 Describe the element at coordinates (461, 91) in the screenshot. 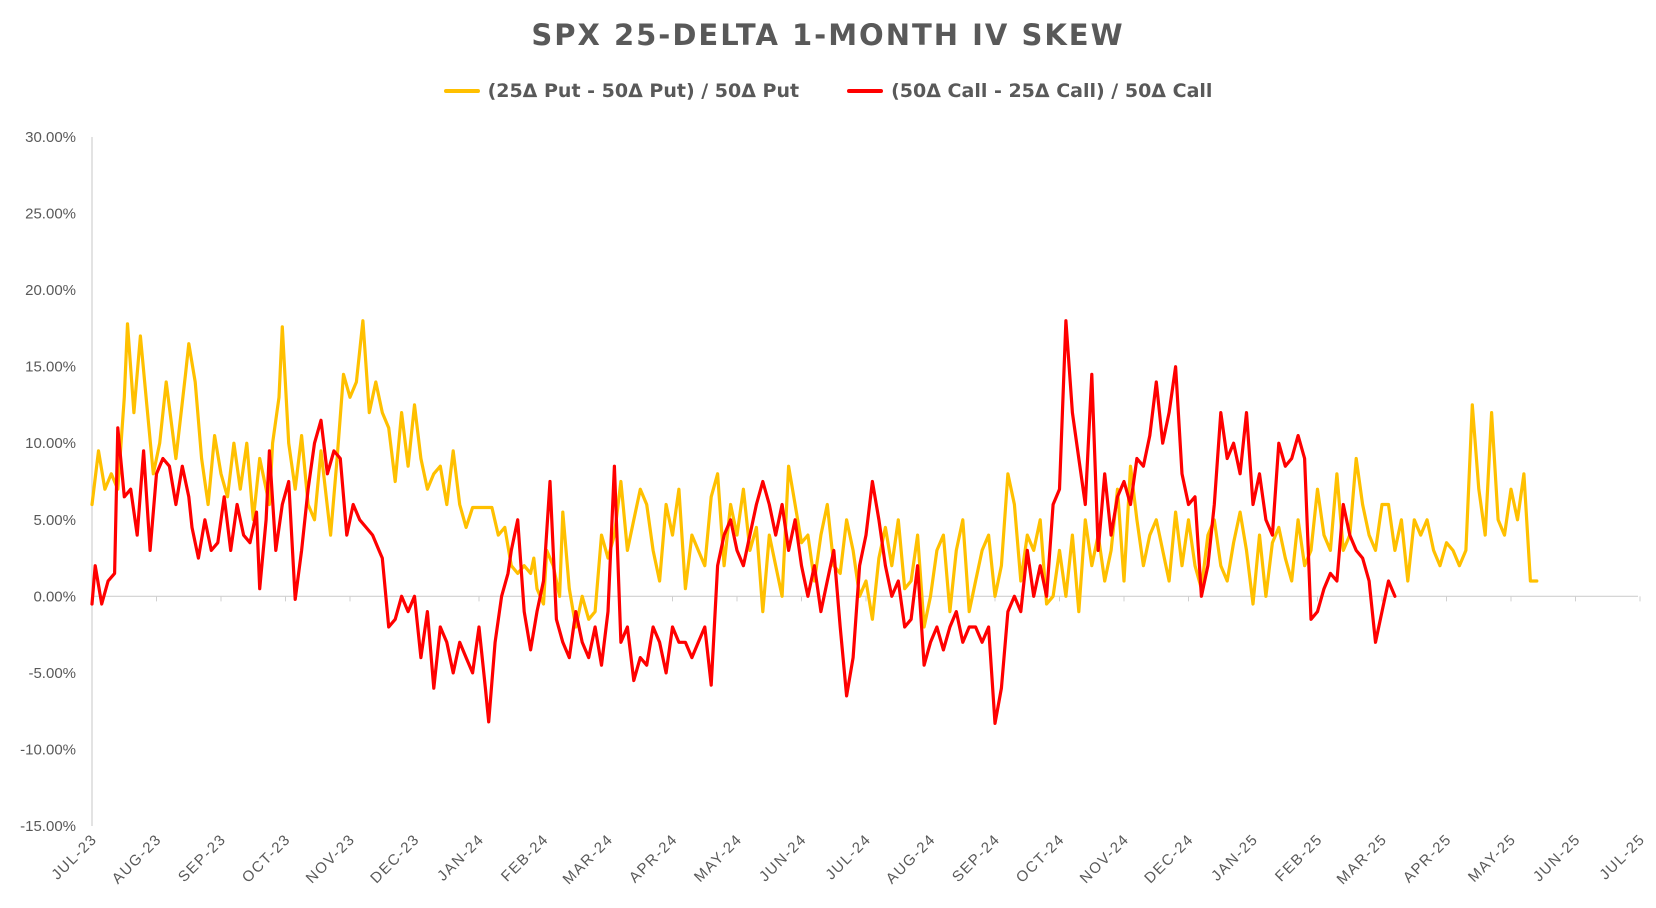

I see `legend-swatch-put` at that location.